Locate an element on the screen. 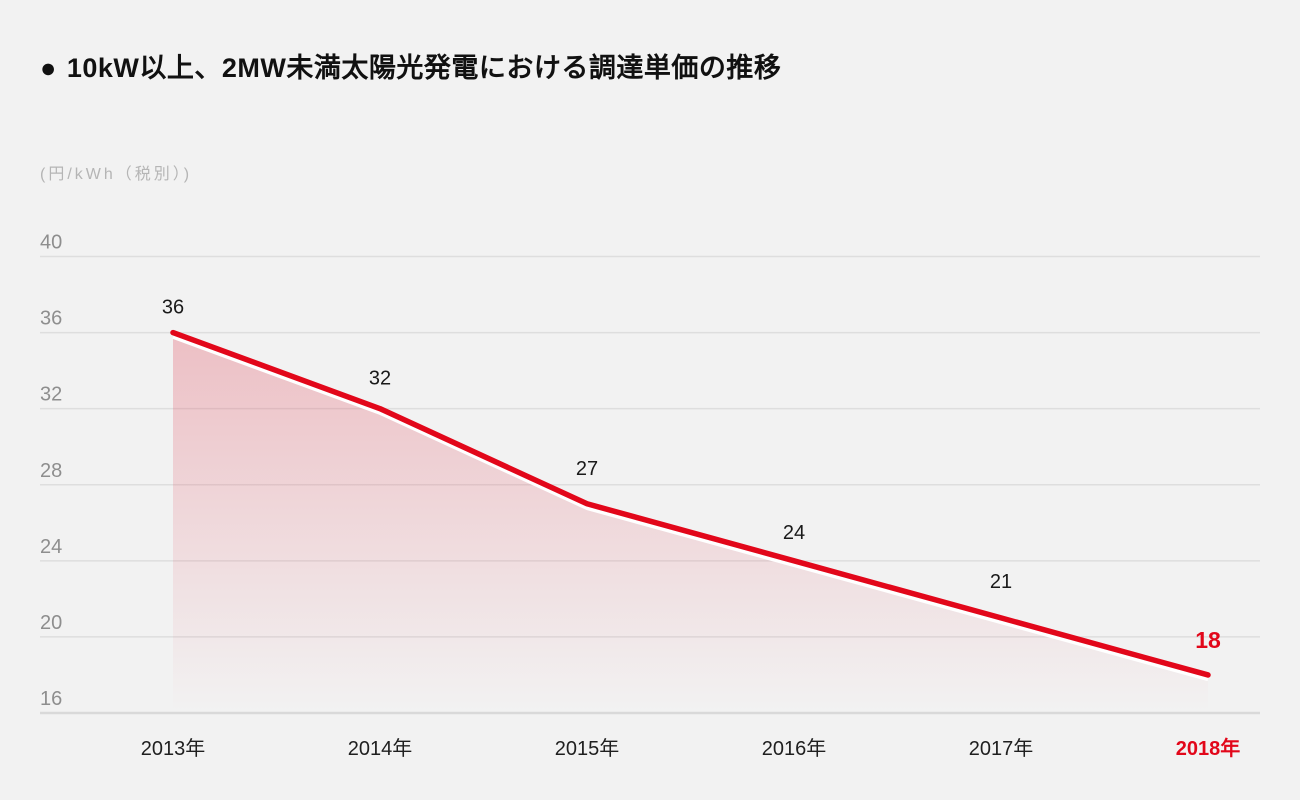 This screenshot has height=800, width=1300. data-point-label: 27 is located at coordinates (587, 469).